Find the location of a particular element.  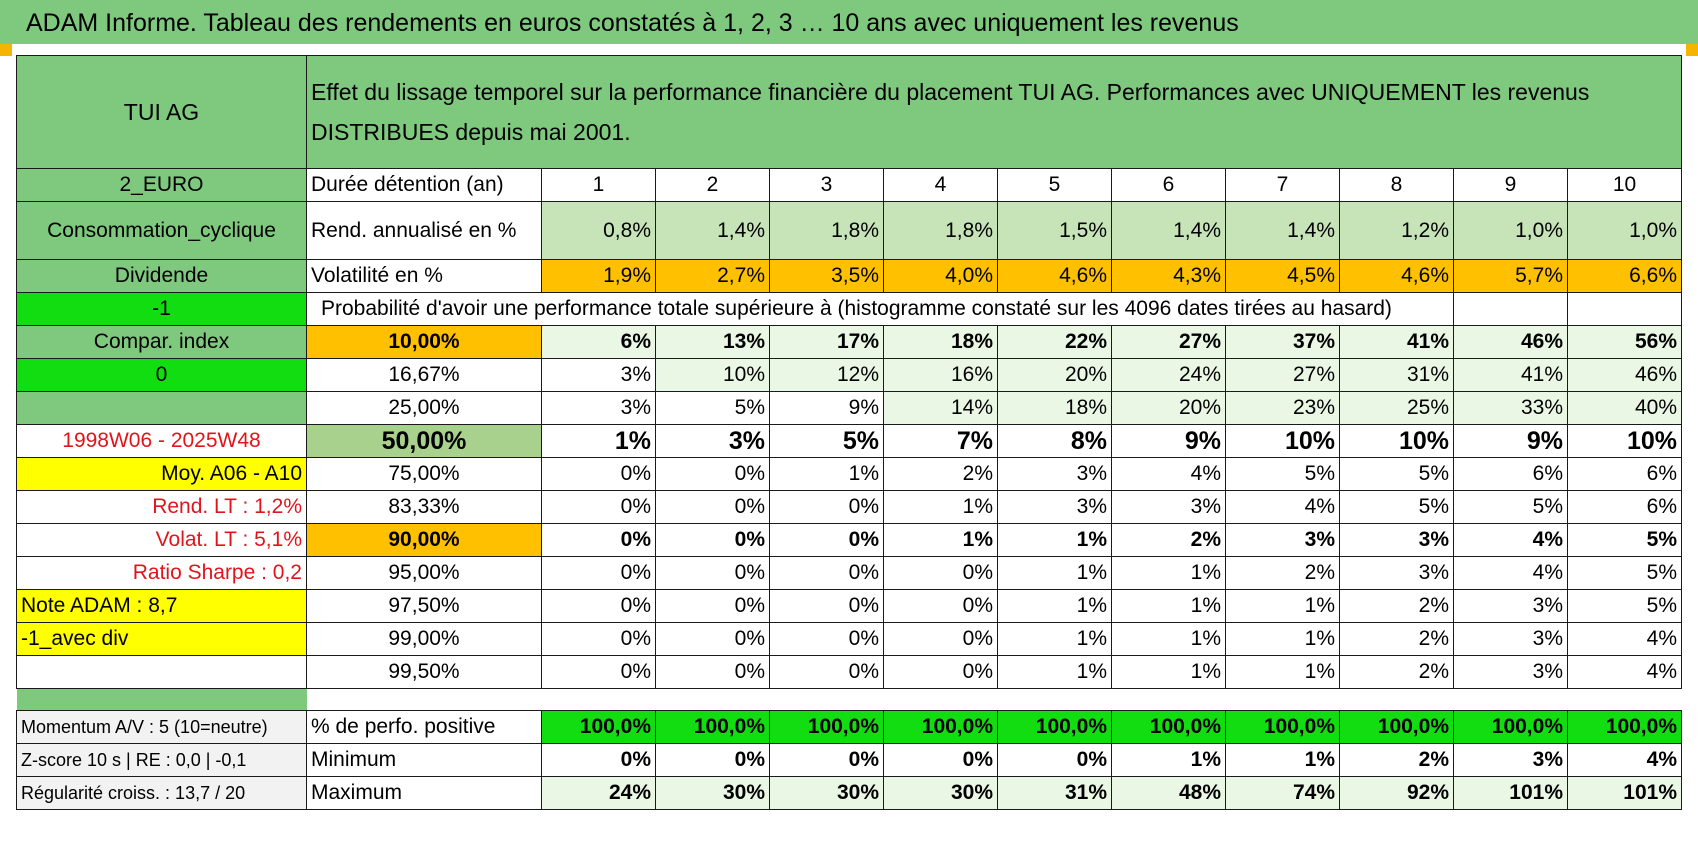

minimum-value: 4% is located at coordinates (1624, 760).